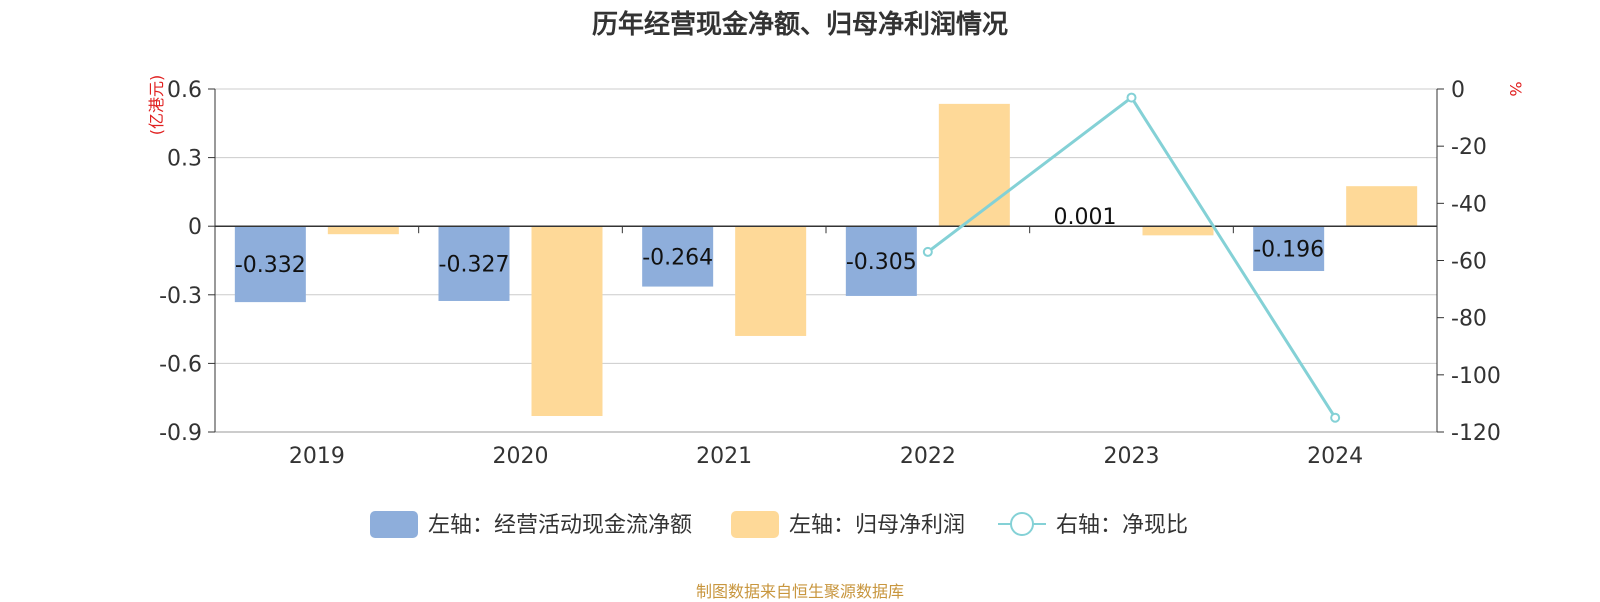 The height and width of the screenshot is (602, 1600). I want to click on left-tick-label: -0.3, so click(180, 296).